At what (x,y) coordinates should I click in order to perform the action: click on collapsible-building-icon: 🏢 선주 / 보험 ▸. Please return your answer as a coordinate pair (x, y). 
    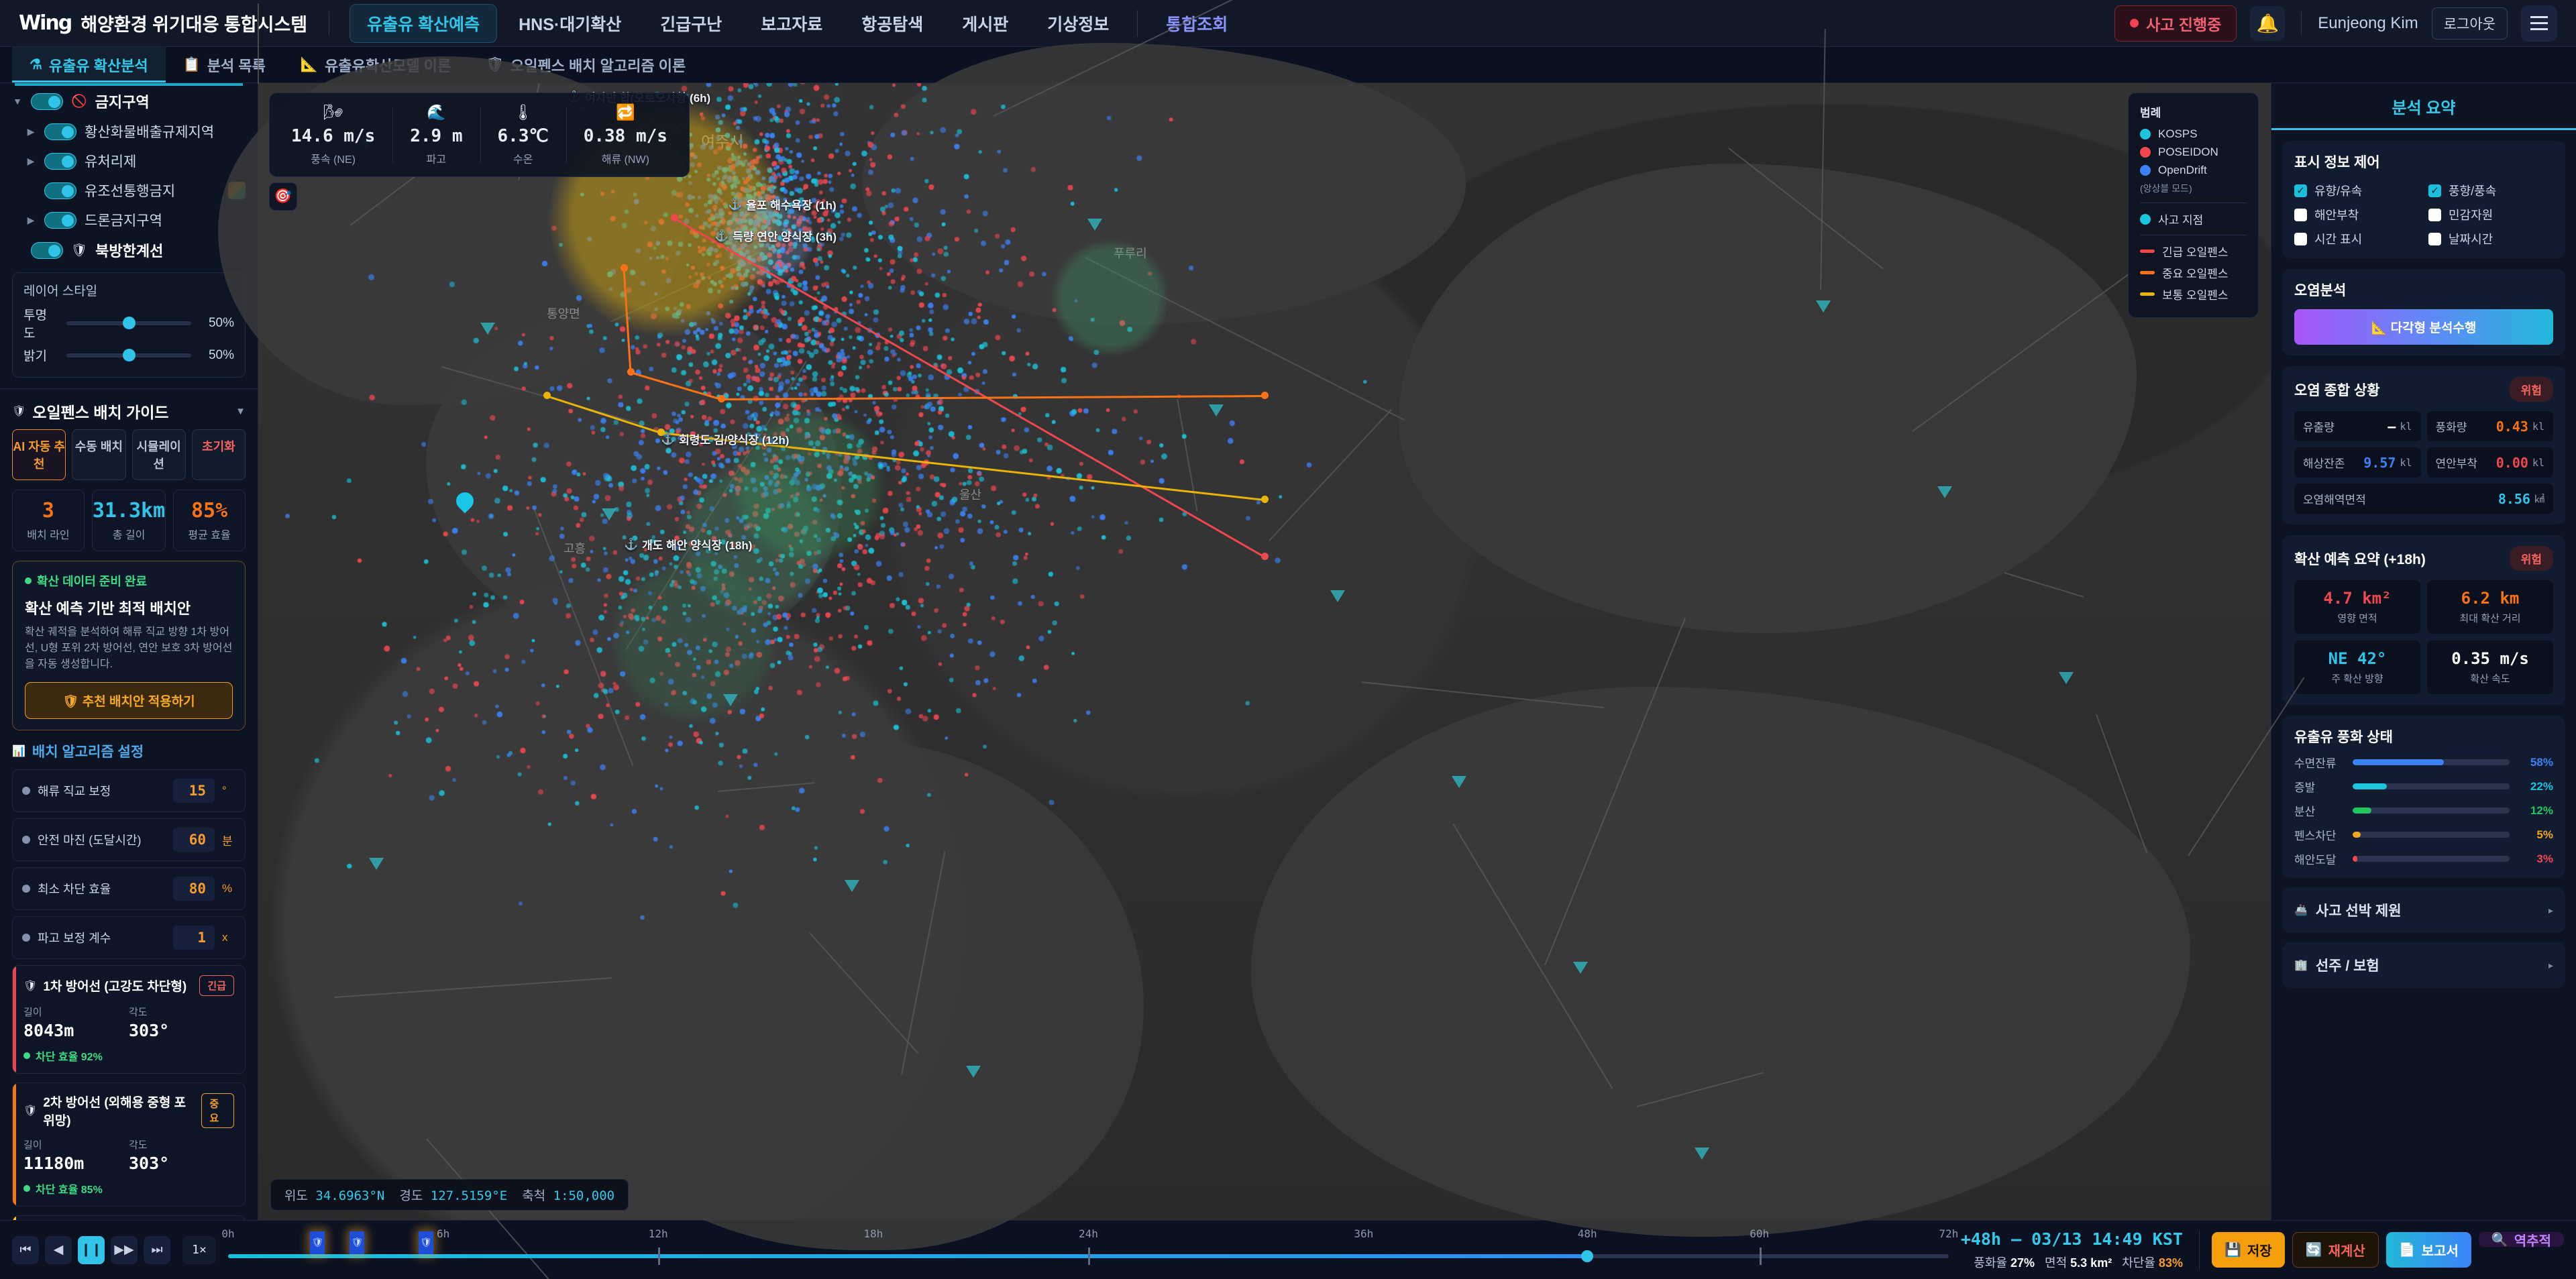
    Looking at the image, I should click on (2423, 965).